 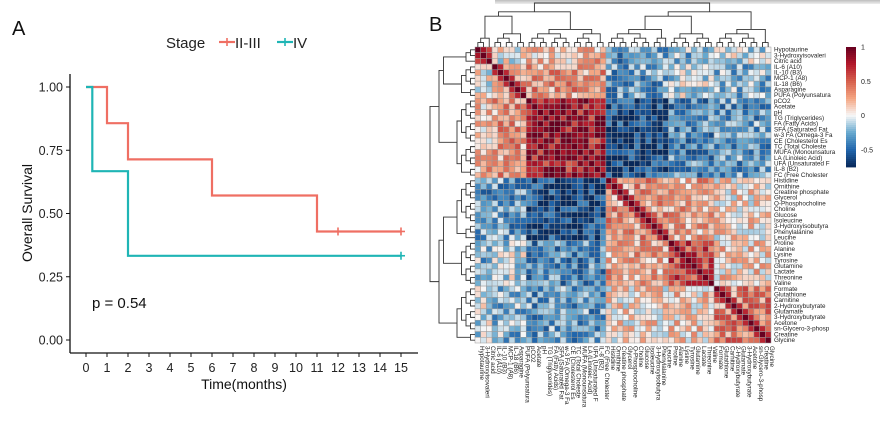 What do you see at coordinates (532, 354) in the screenshot?
I see `column-label: pCO2` at bounding box center [532, 354].